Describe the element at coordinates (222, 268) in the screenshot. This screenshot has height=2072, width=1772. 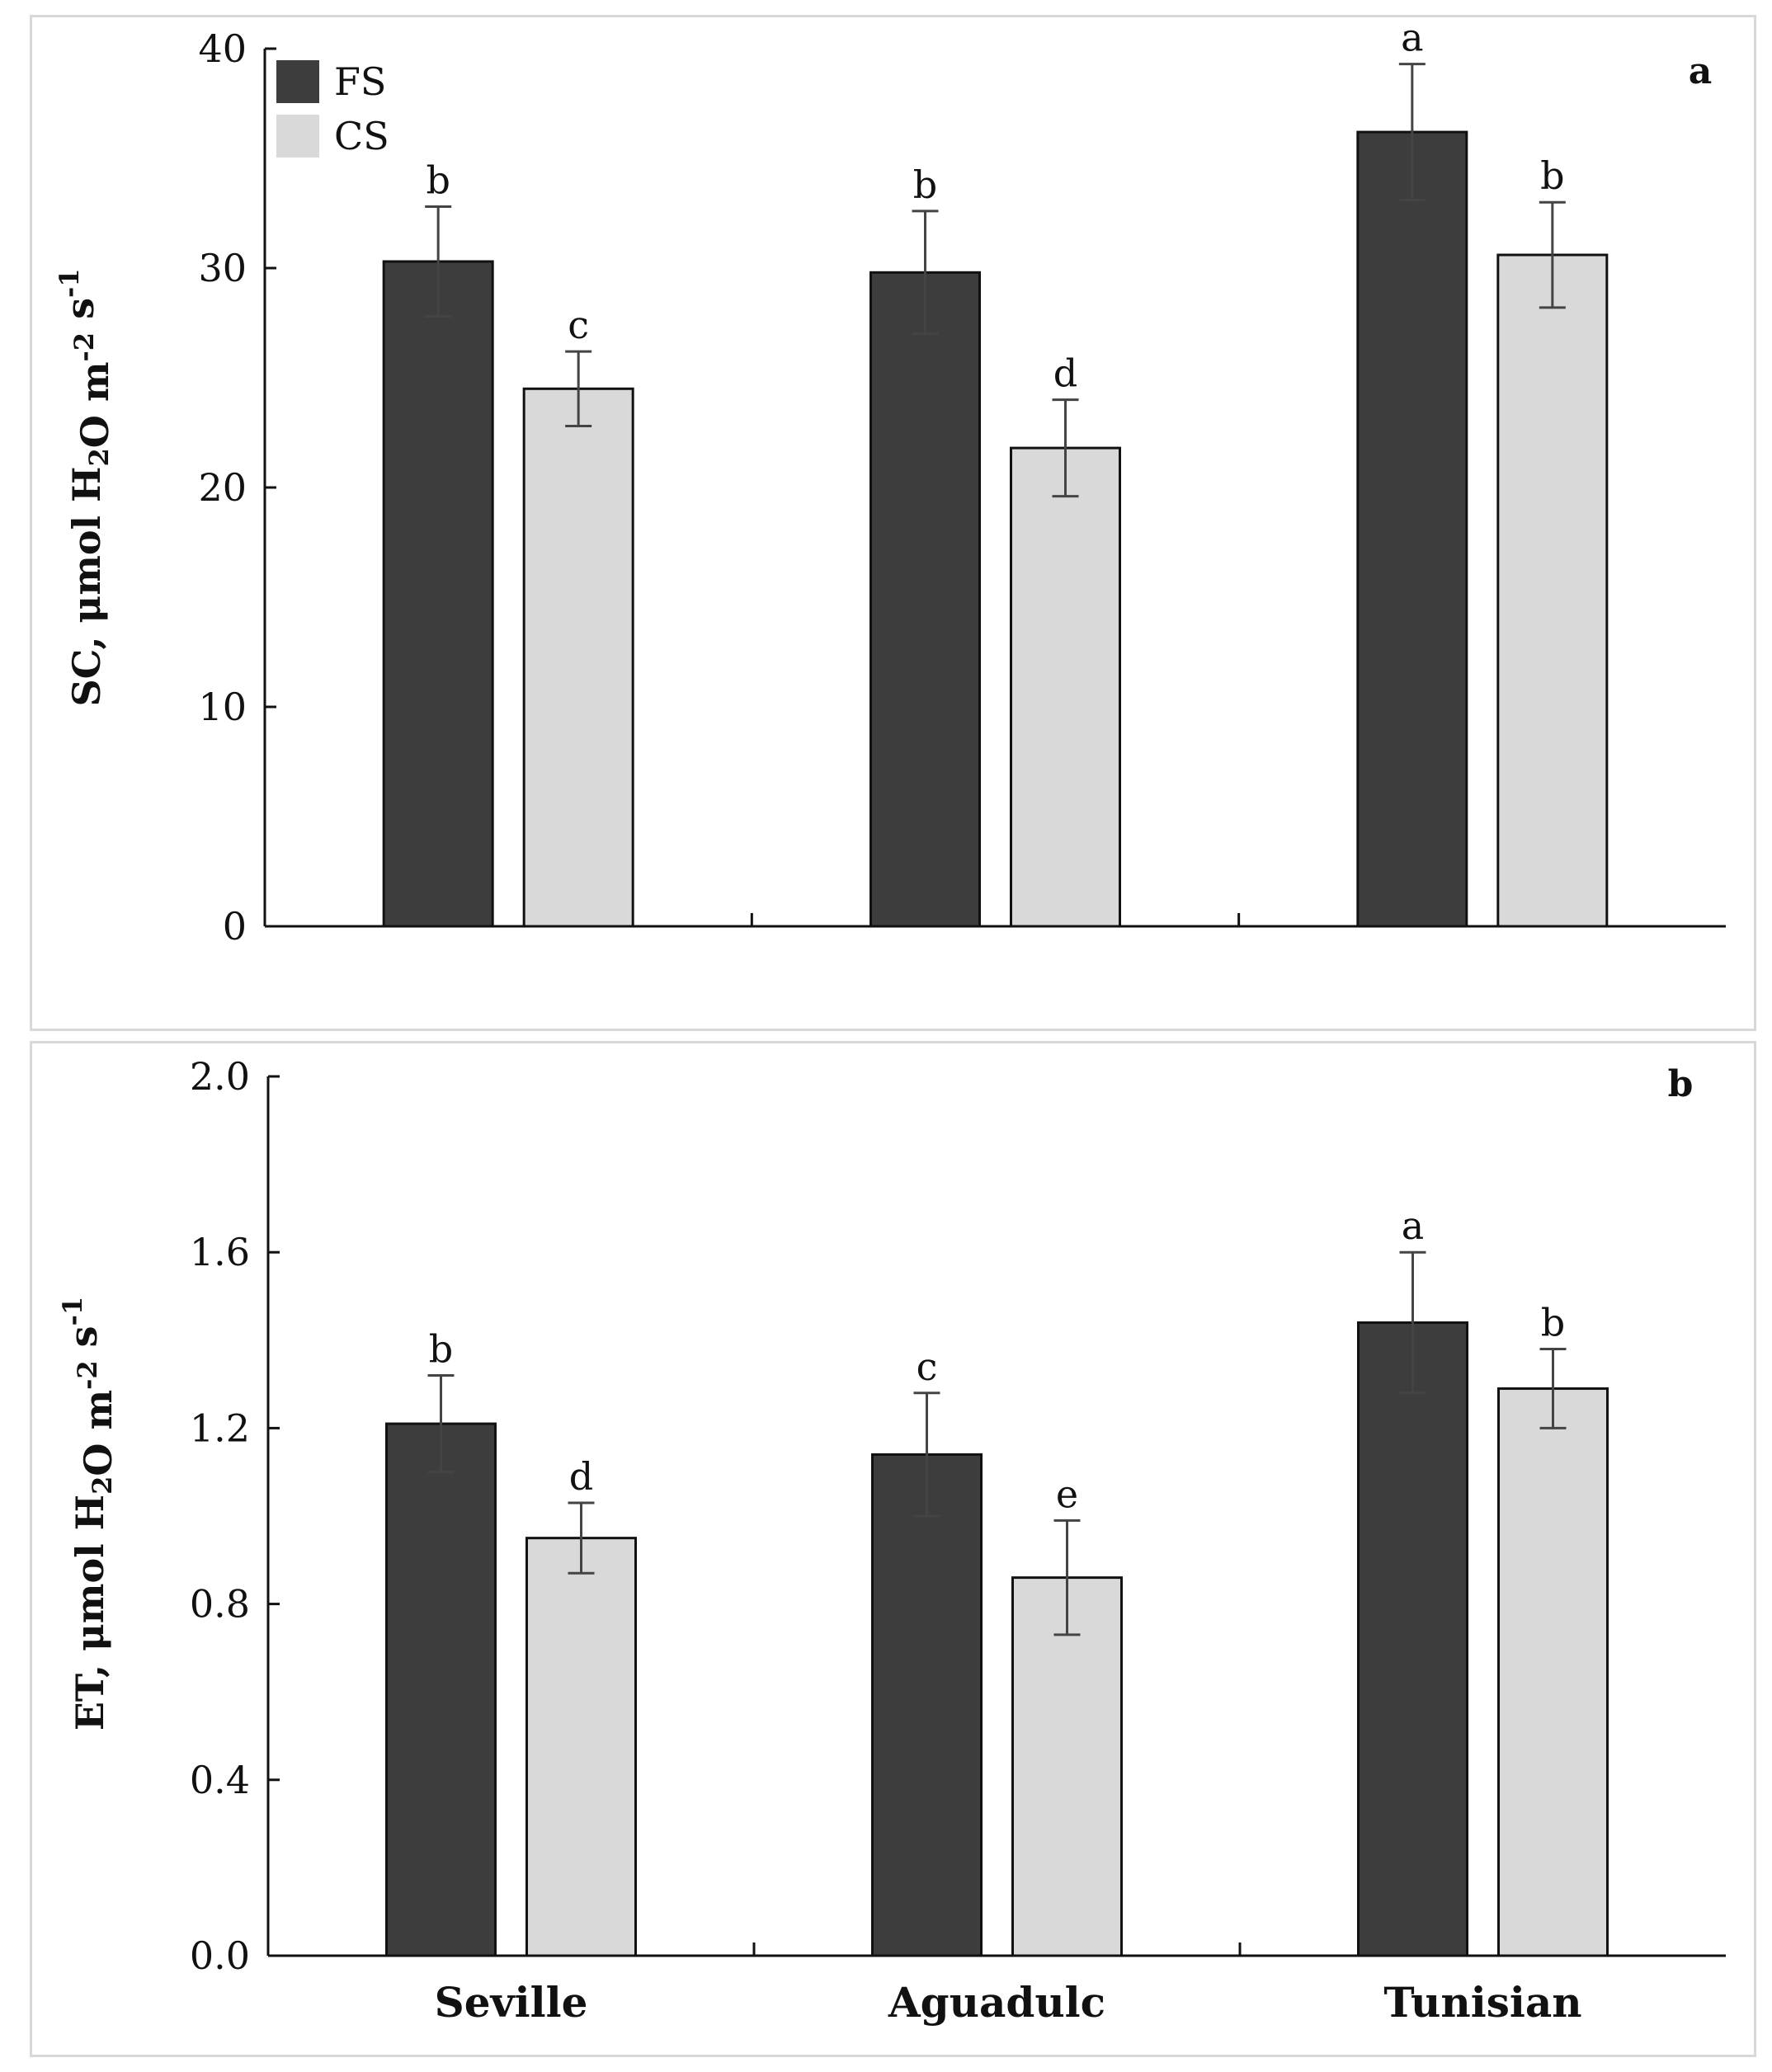
I see `y-tick-label: 30` at that location.